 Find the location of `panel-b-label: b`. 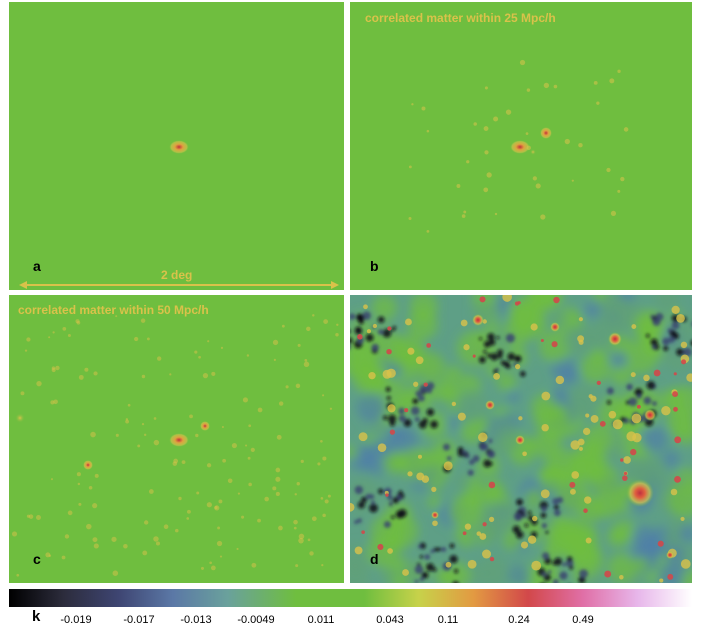

panel-b-label: b is located at coordinates (374, 266).